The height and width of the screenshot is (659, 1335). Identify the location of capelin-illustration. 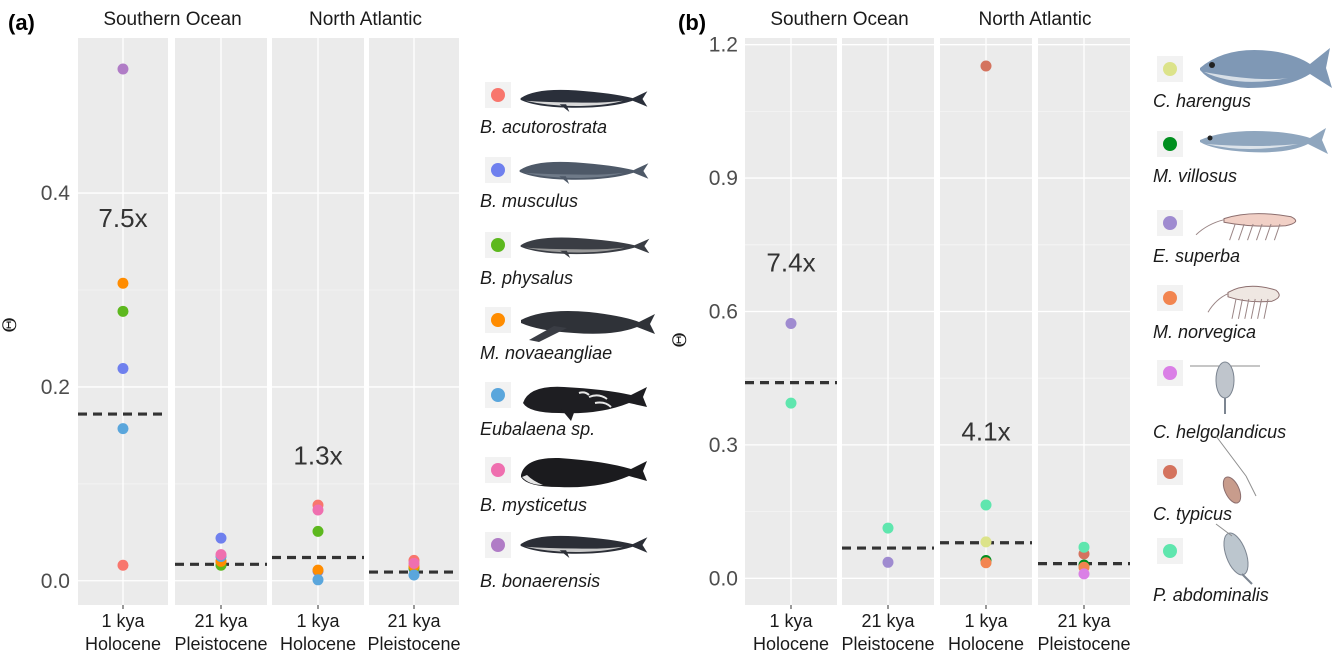
(1264, 141).